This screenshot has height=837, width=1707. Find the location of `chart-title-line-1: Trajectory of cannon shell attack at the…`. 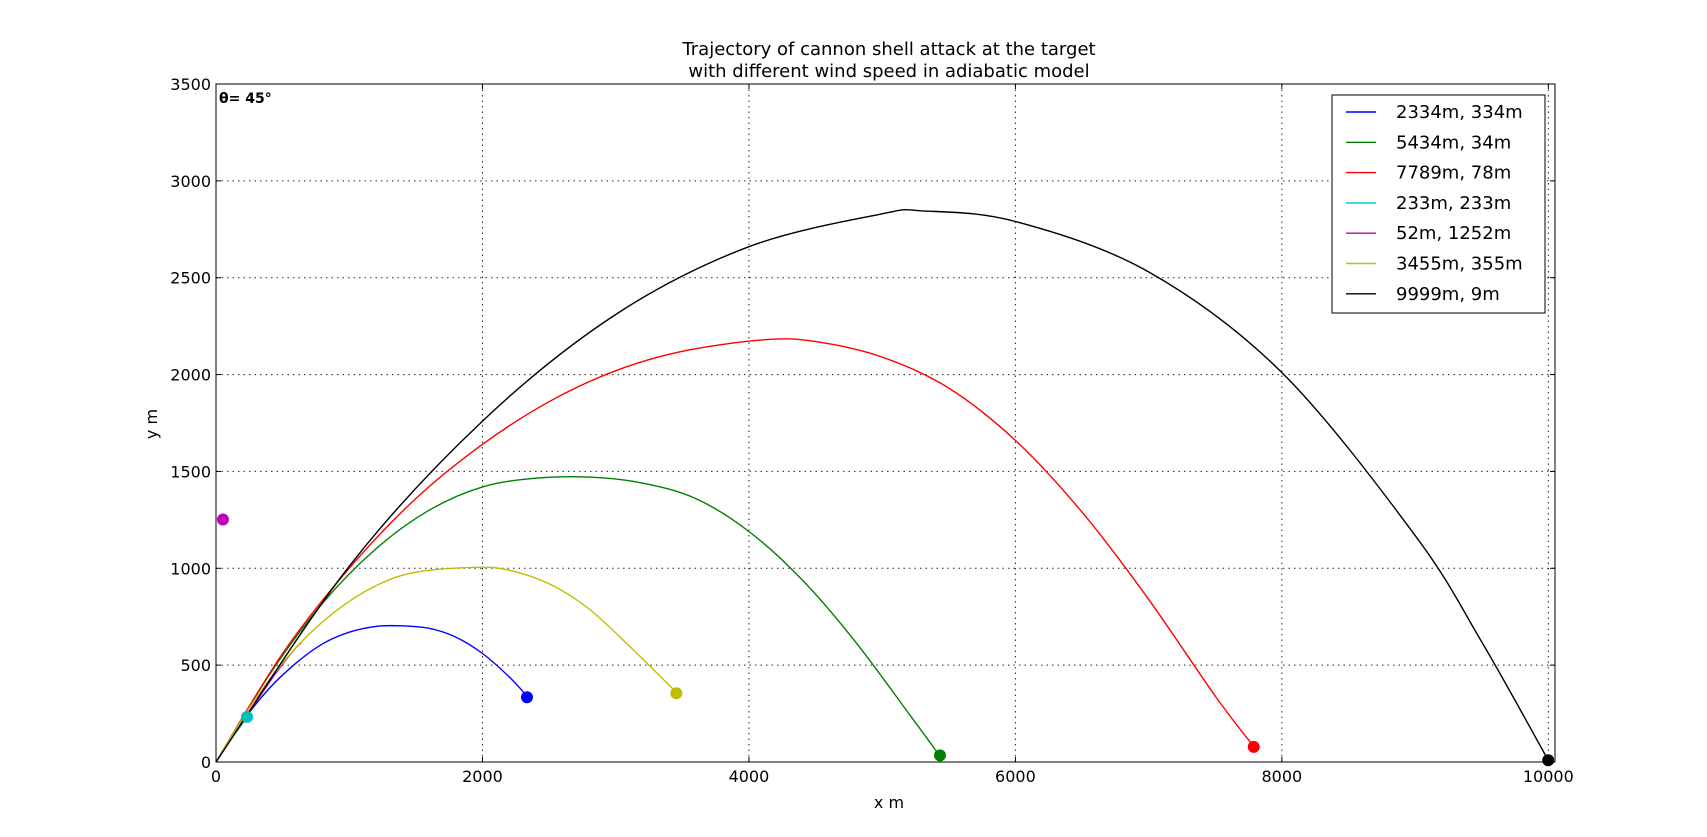

chart-title-line-1: Trajectory of cannon shell attack at the… is located at coordinates (888, 49).